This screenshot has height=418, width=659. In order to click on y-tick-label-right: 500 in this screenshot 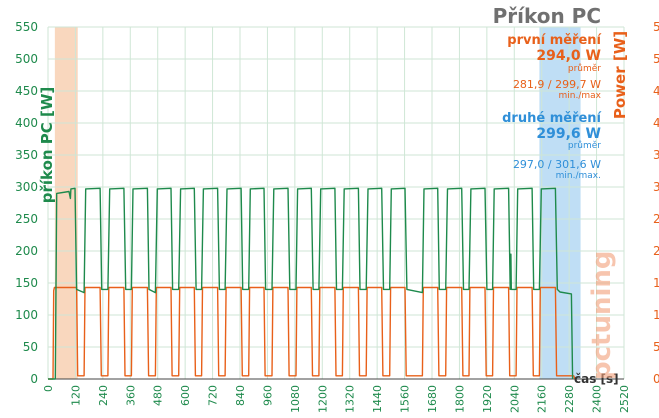, I will do `click(656, 59)`.